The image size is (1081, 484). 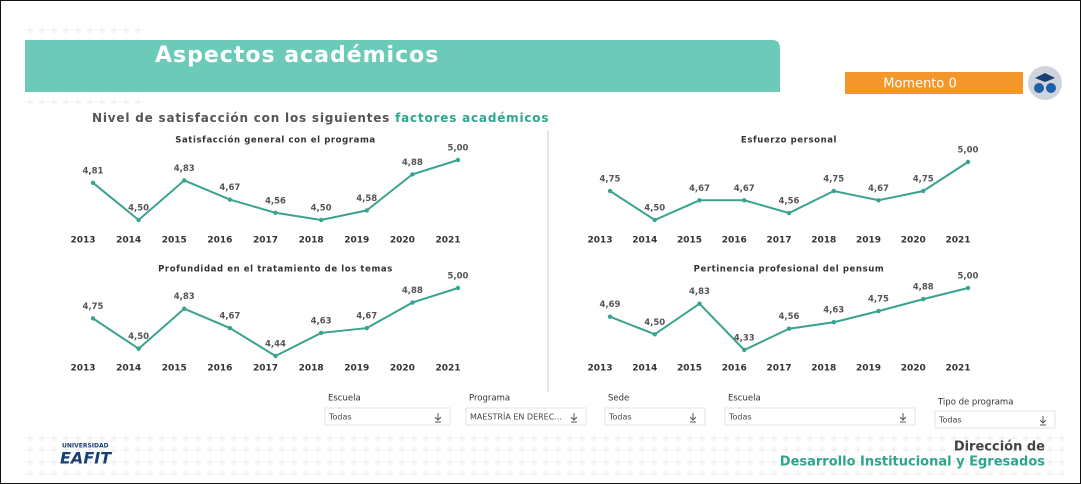 I want to click on pattern, so click(x=545, y=452).